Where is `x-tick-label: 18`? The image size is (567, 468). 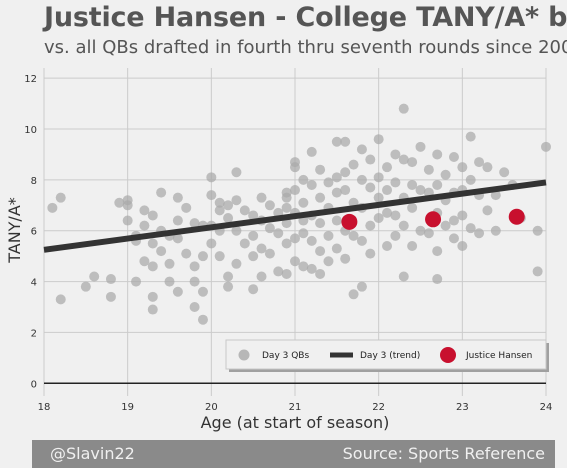 x-tick-label: 18 is located at coordinates (44, 407).